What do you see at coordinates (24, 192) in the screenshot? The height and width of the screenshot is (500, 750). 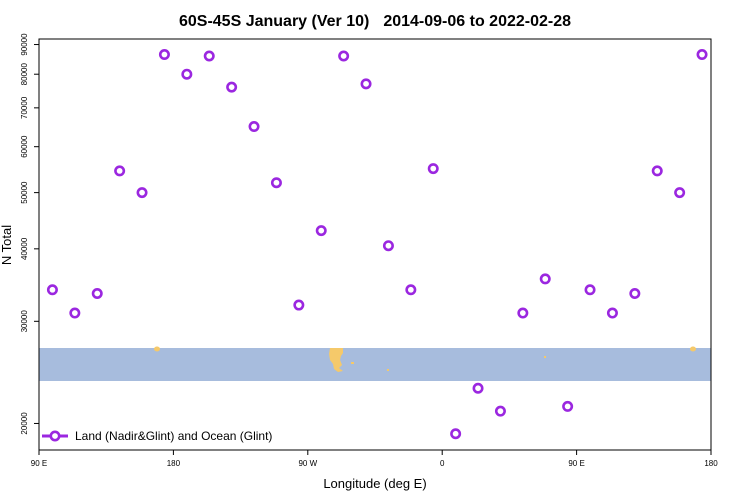 I see `y-tick-label: 50000` at bounding box center [24, 192].